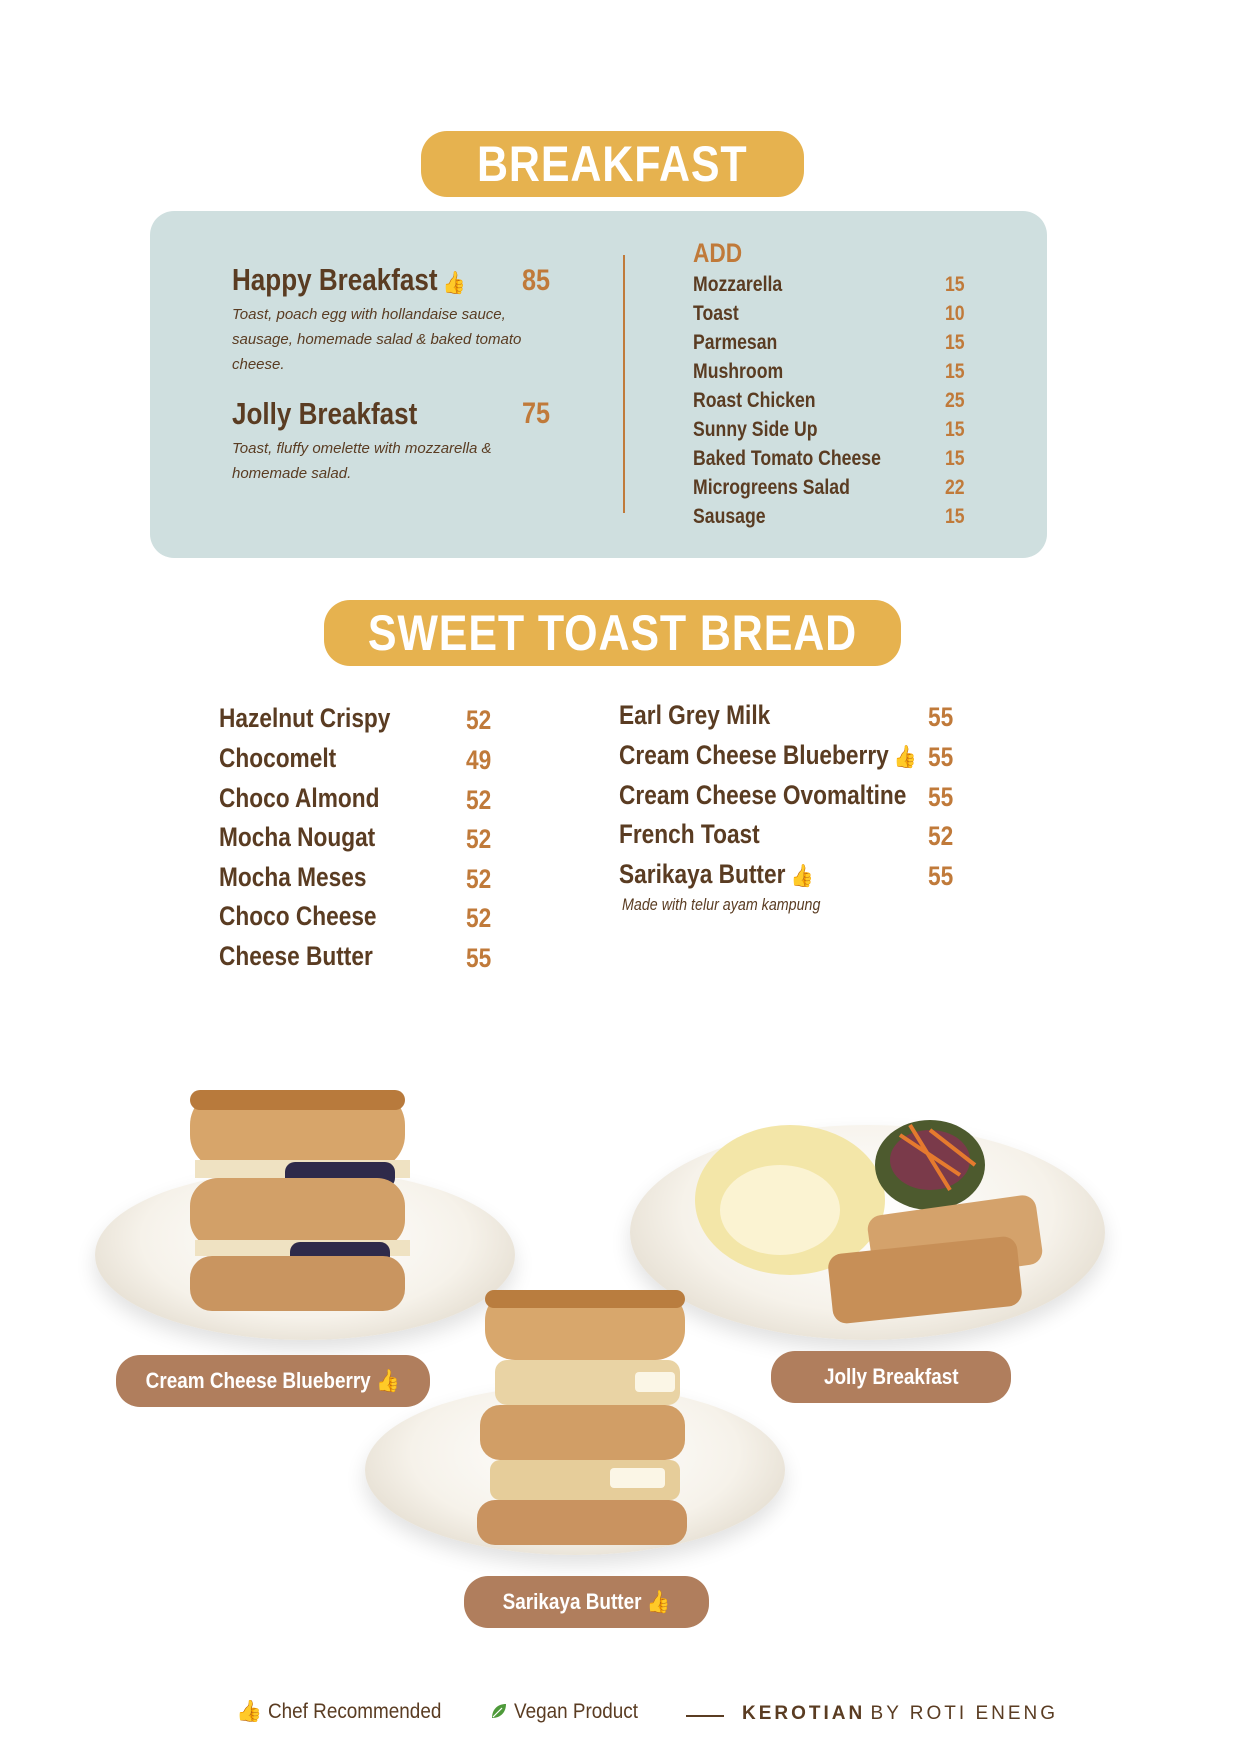 Image resolution: width=1241 pixels, height=1754 pixels. I want to click on add-on-item: Toast 10, so click(829, 313).